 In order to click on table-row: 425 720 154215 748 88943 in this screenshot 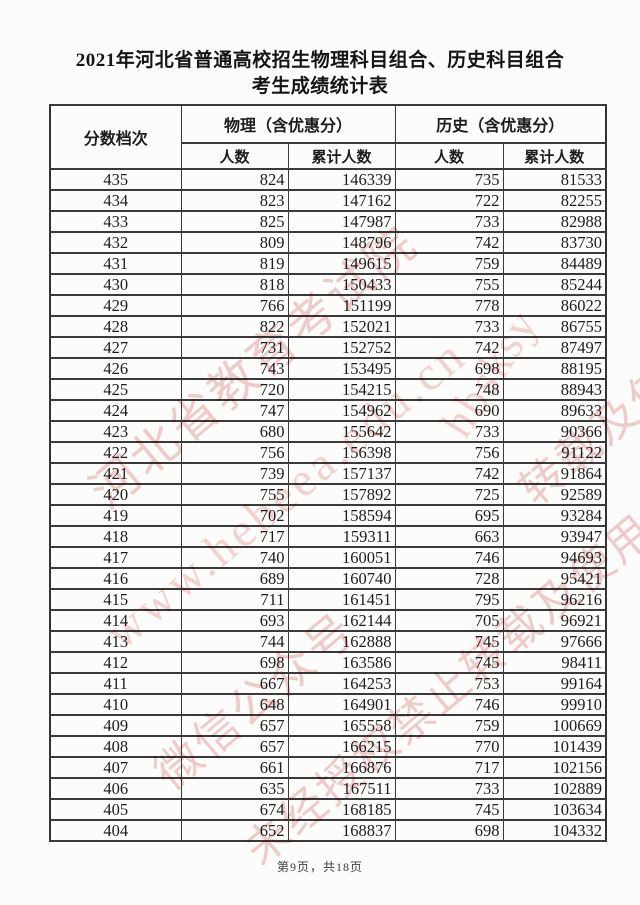, I will do `click(328, 389)`.